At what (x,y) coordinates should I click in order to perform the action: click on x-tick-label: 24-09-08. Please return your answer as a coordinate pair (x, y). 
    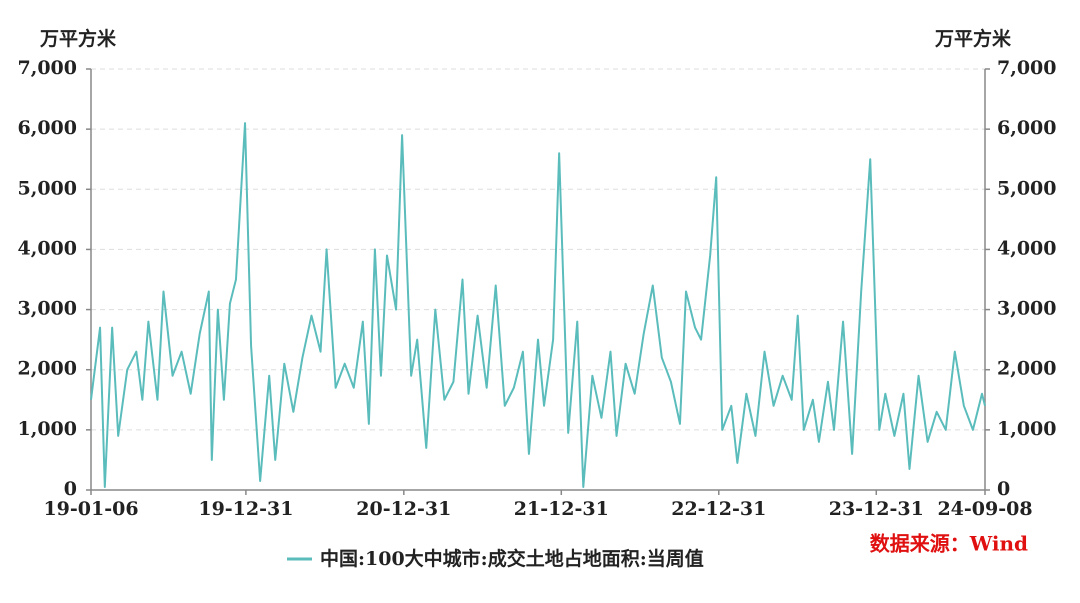
    Looking at the image, I should click on (984, 509).